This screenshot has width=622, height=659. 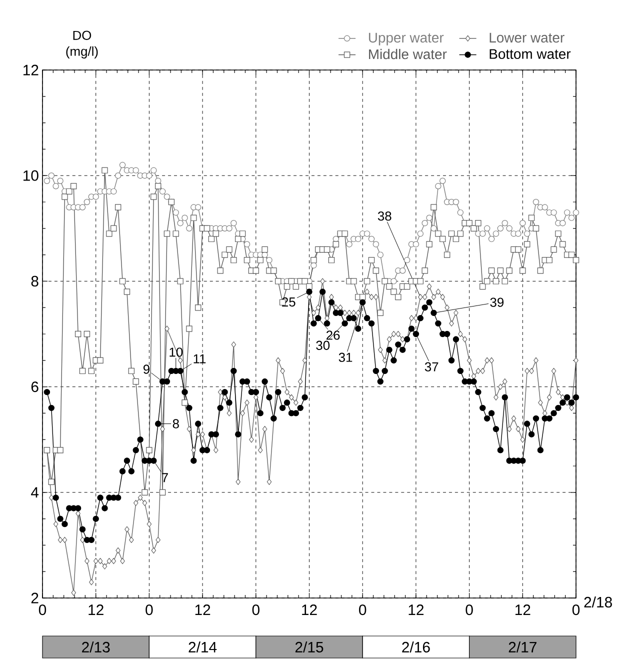 I want to click on annotation: 10, so click(x=176, y=352).